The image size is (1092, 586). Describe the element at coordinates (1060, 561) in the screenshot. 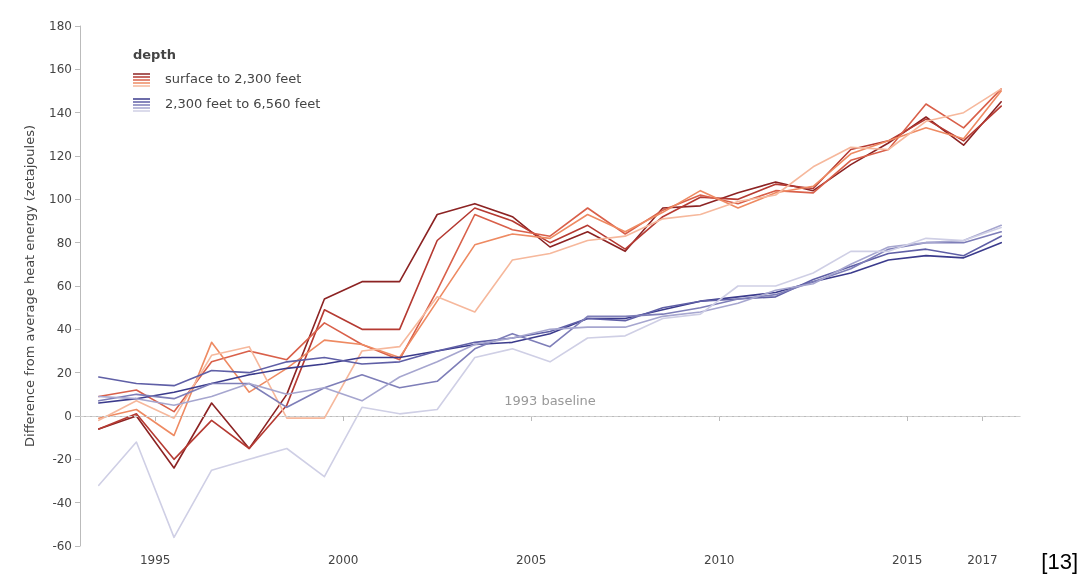

I see `text: [13]` at that location.